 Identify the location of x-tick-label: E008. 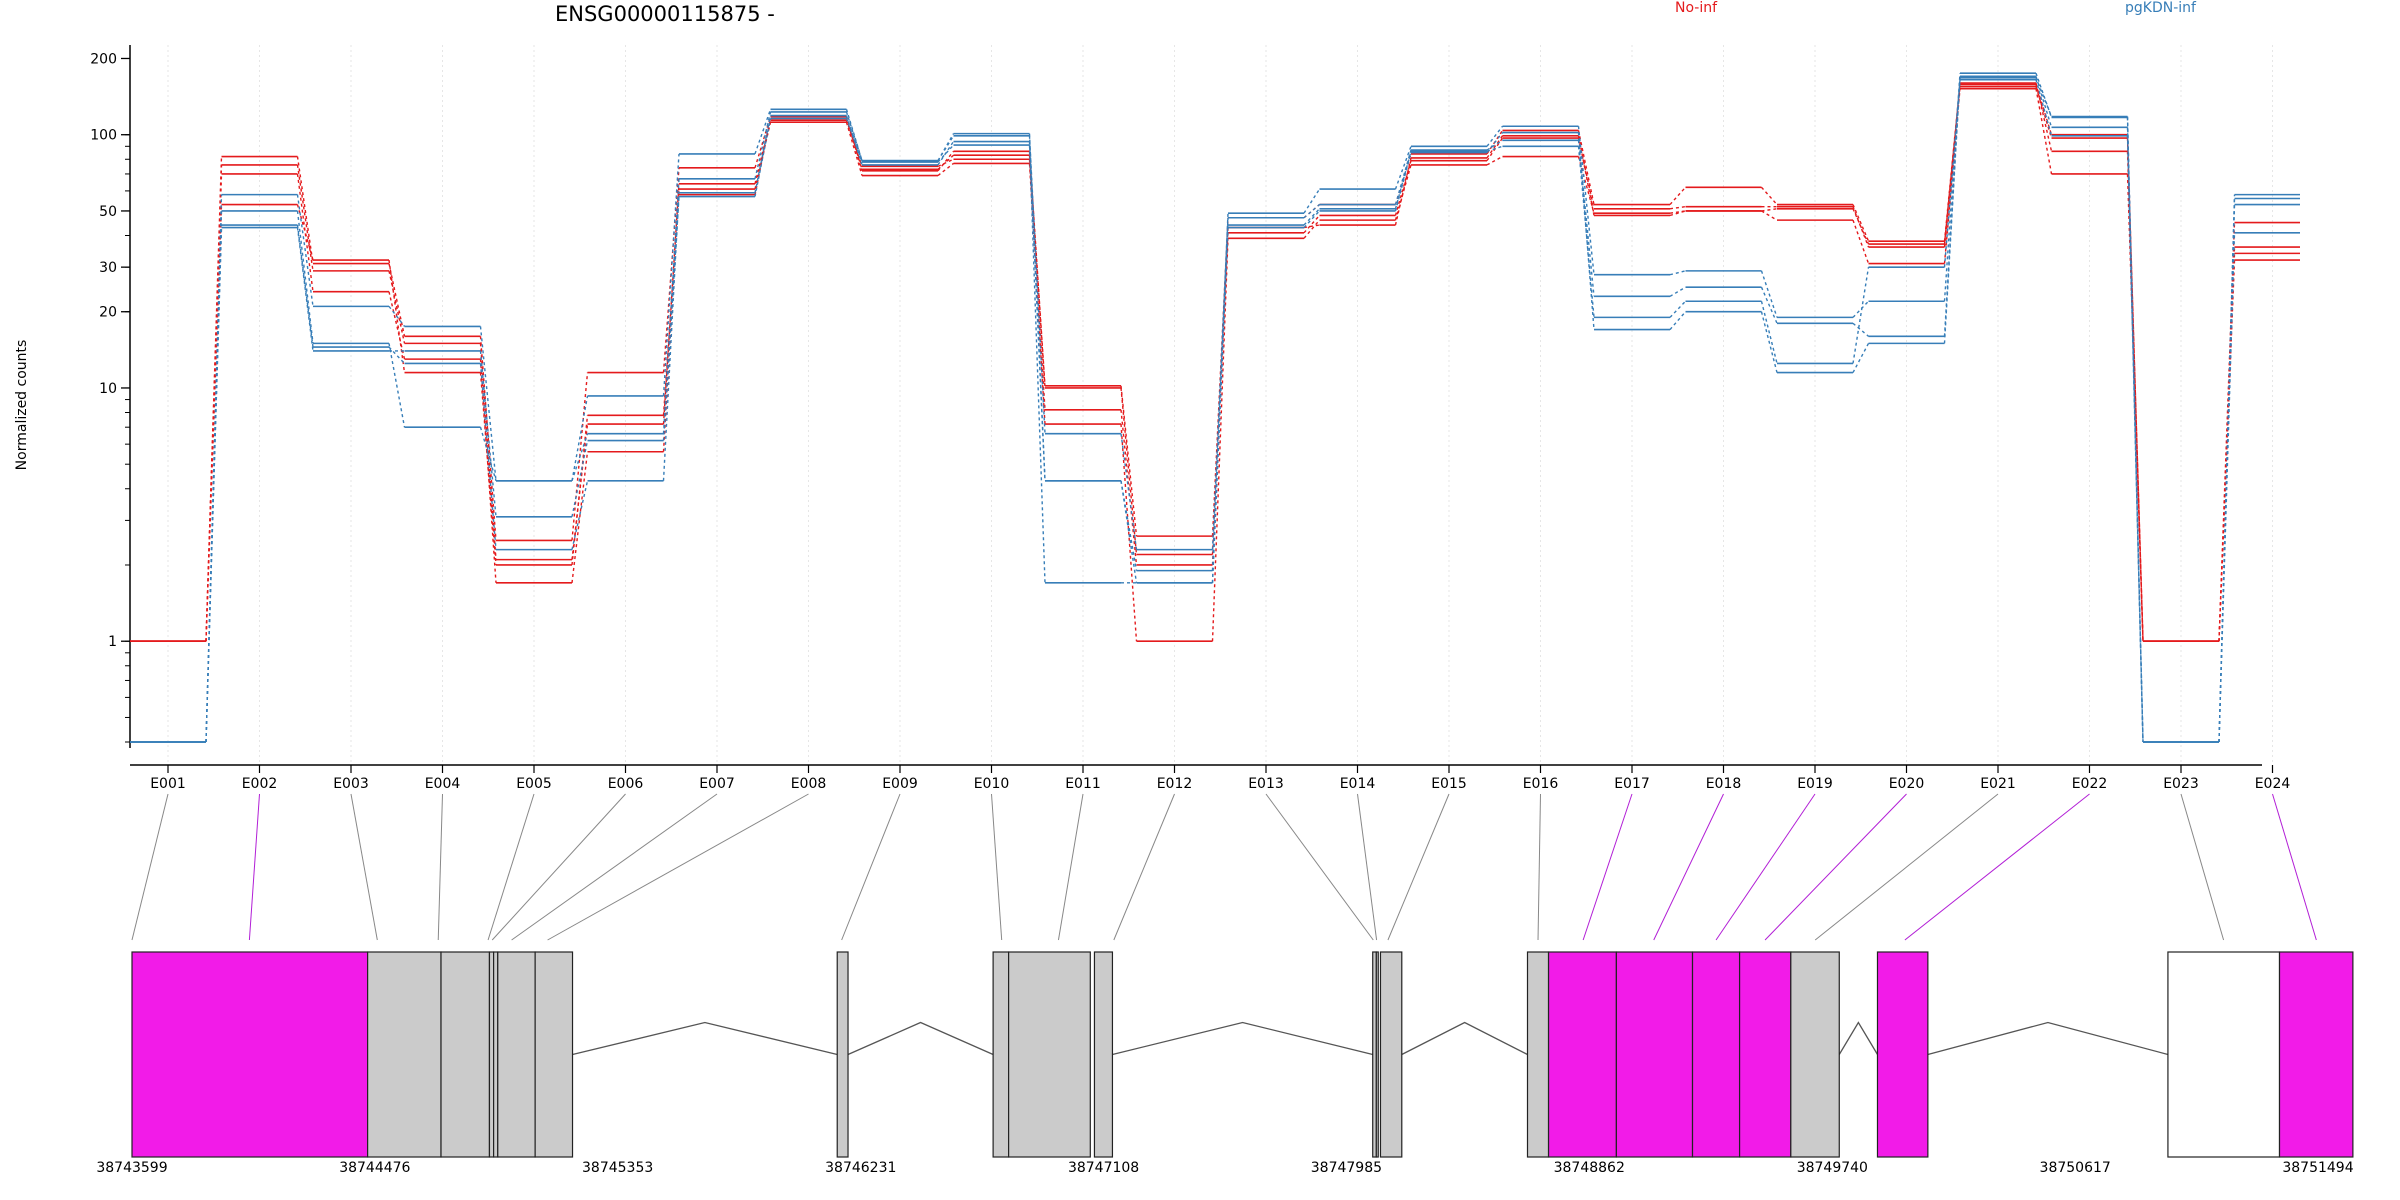
(809, 784).